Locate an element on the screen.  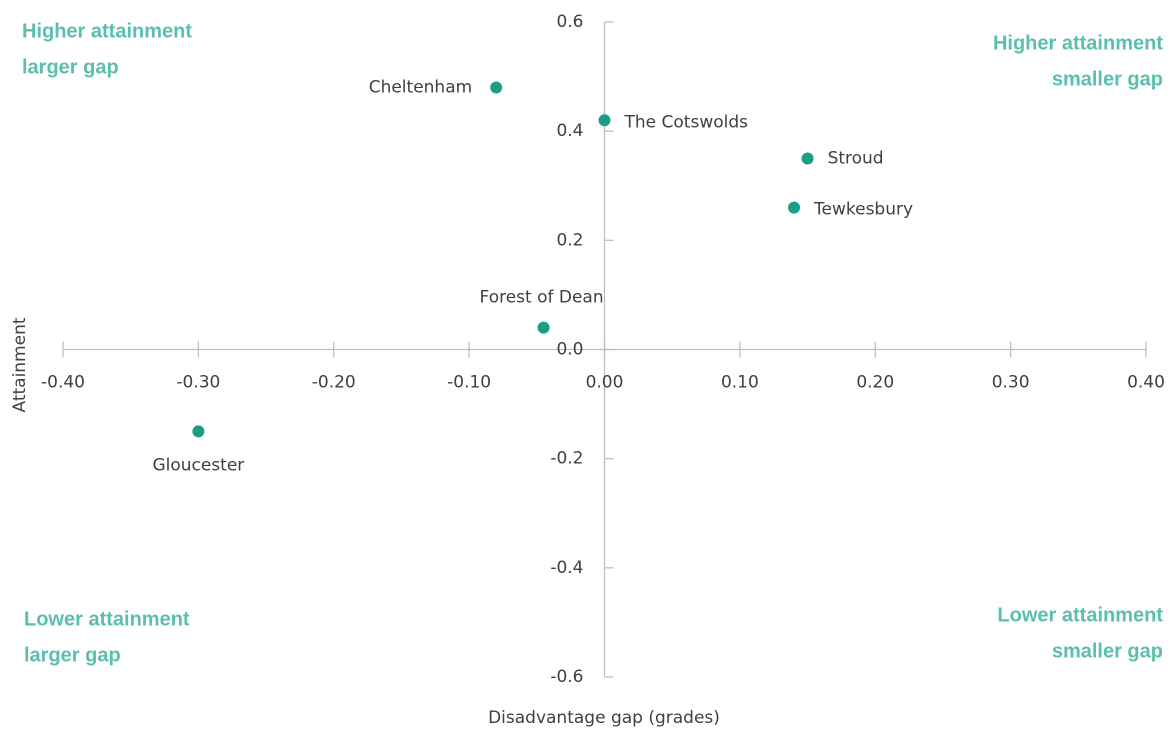
y-tick-label: -0.6 is located at coordinates (566, 677).